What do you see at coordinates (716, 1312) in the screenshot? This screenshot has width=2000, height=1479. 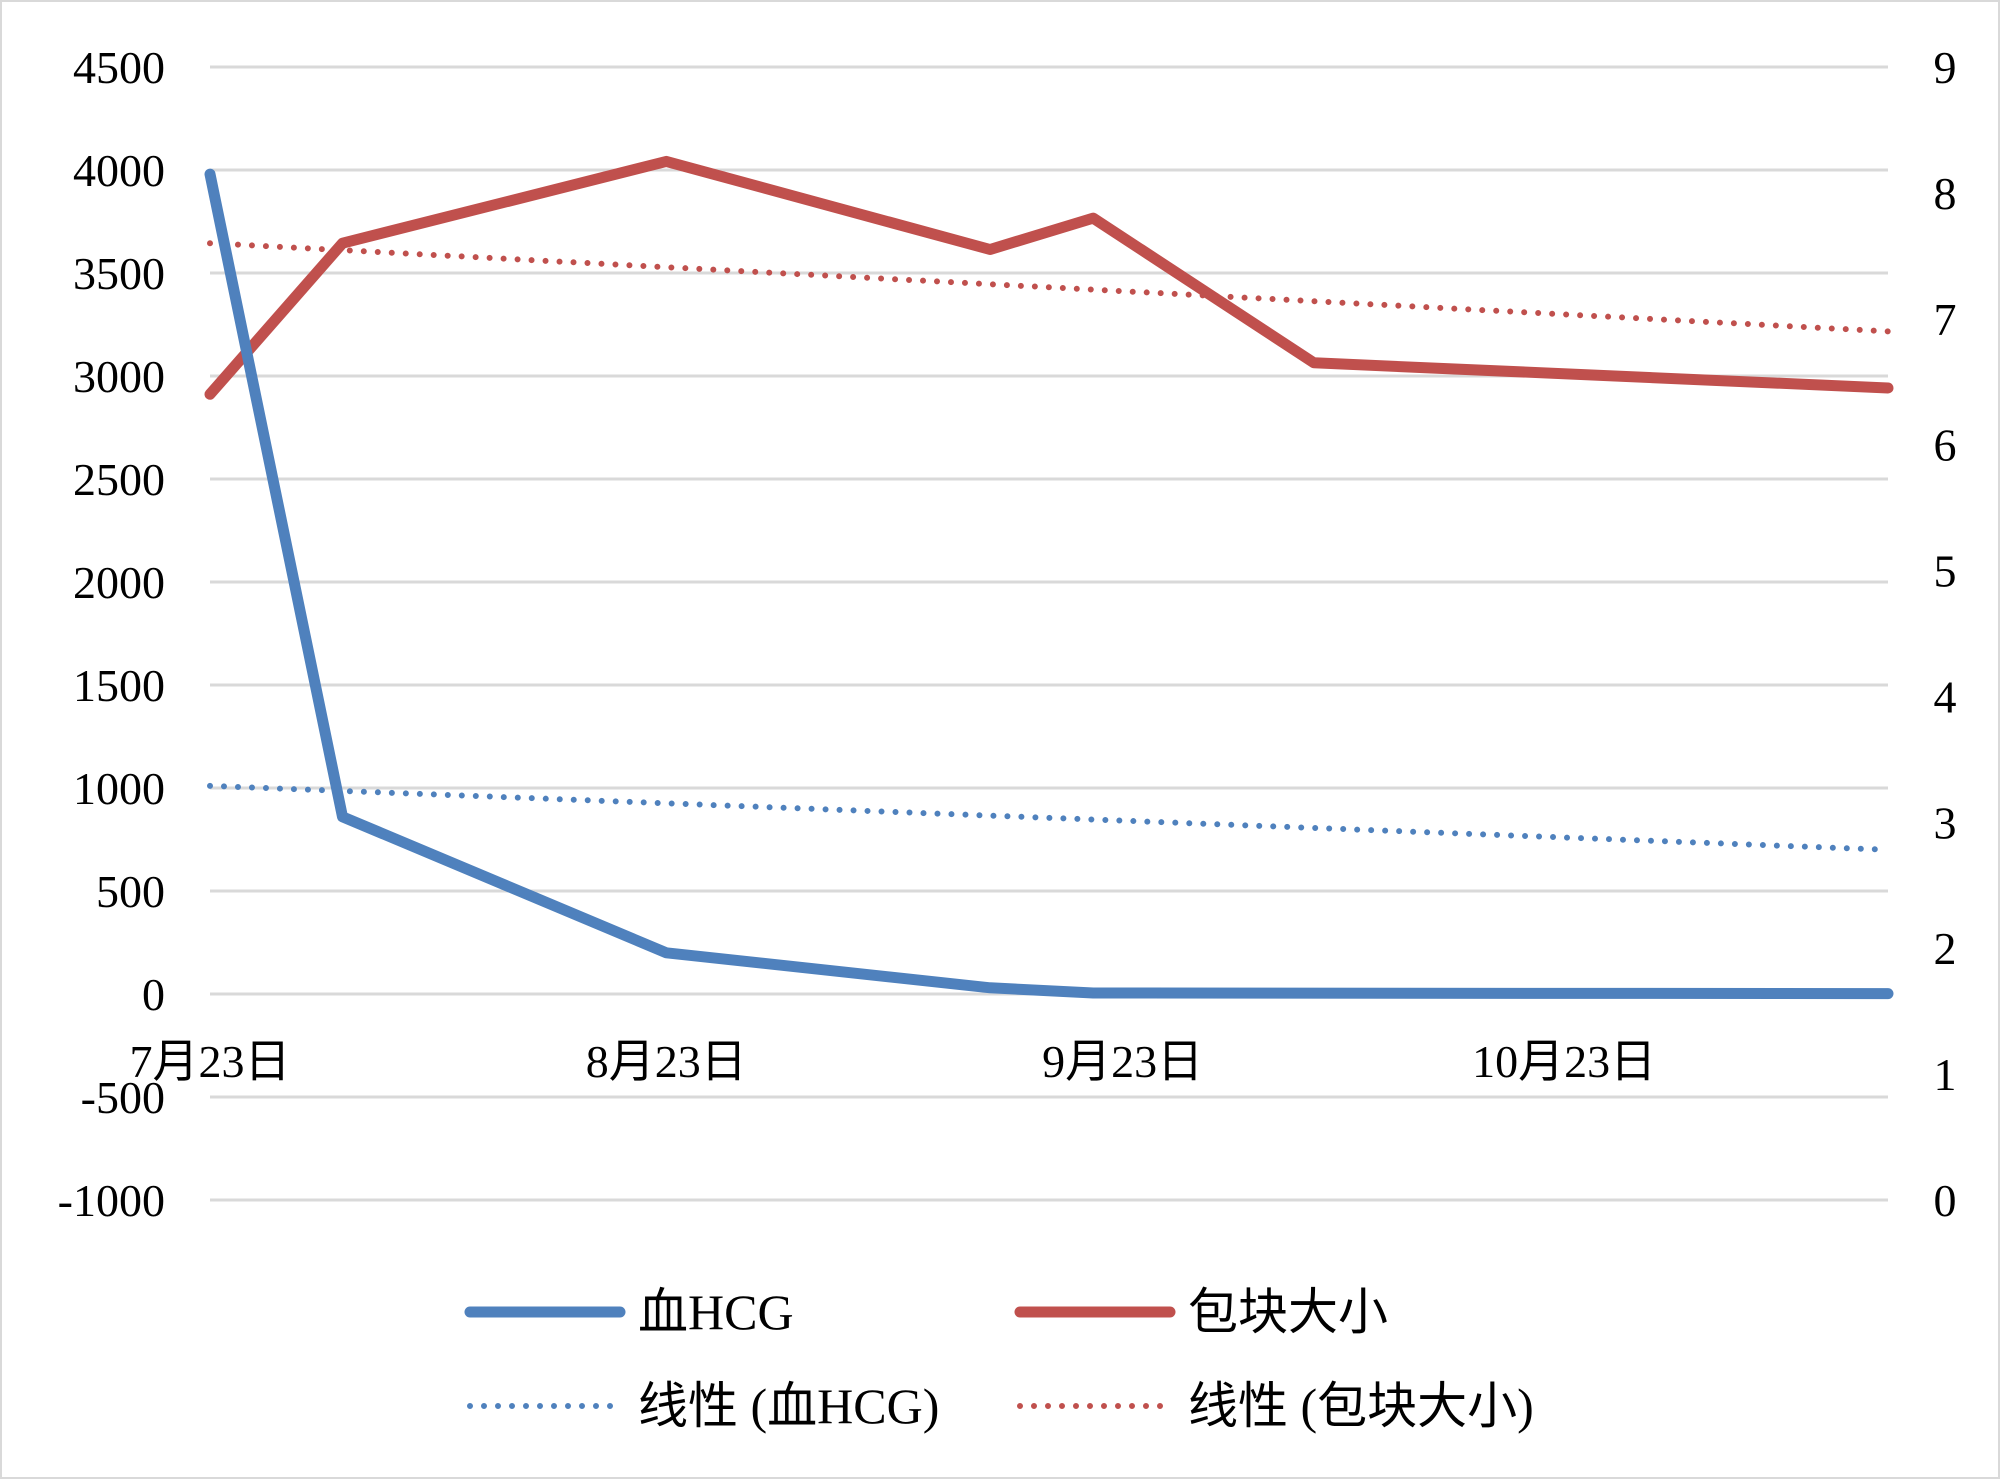 I see `legend-label: 血HCG` at bounding box center [716, 1312].